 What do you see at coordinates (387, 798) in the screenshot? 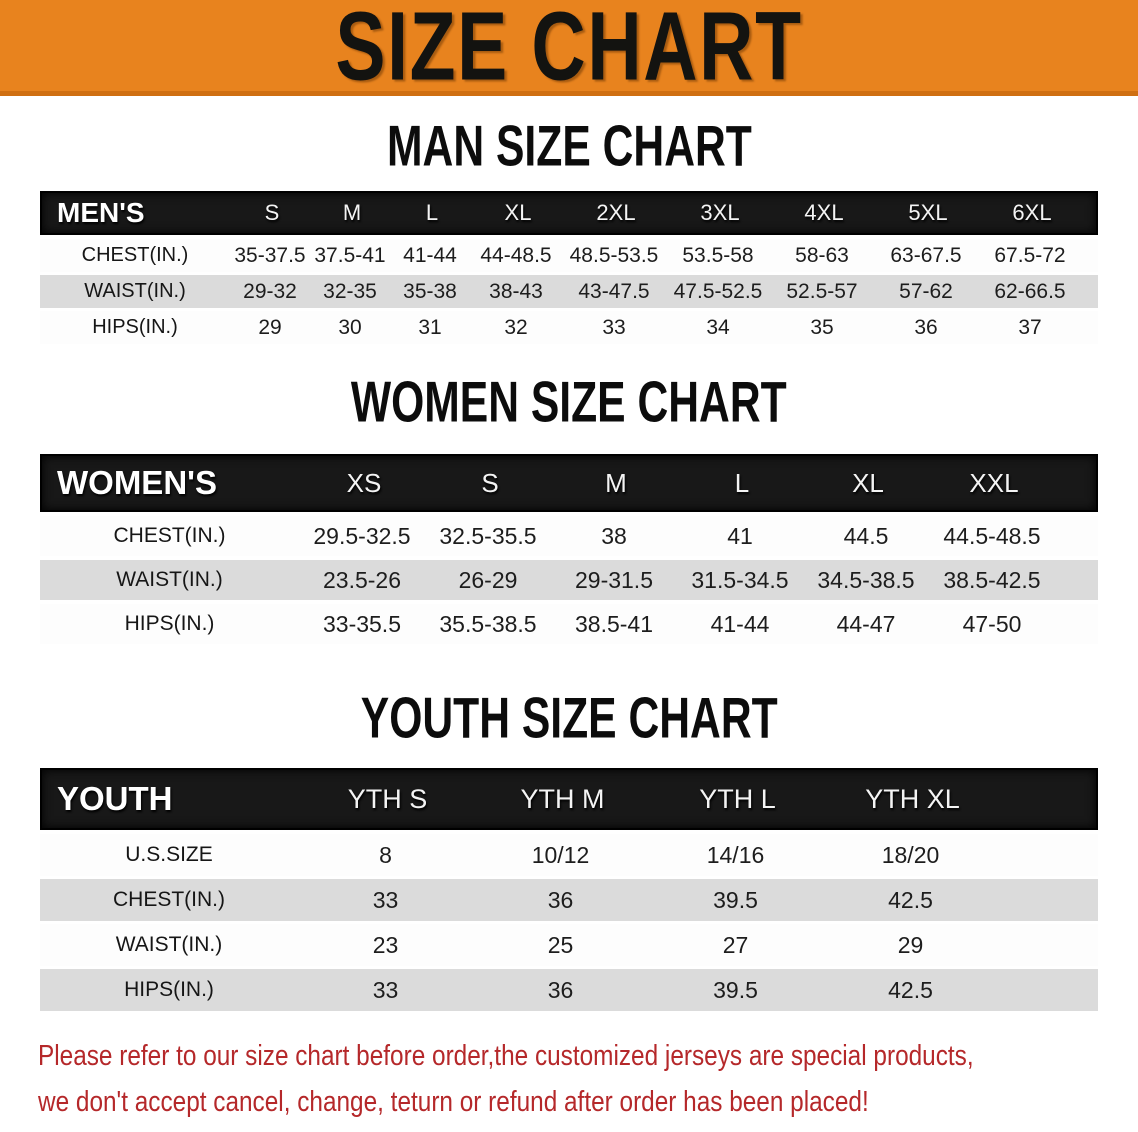
I see `size-column-header: YTH S` at bounding box center [387, 798].